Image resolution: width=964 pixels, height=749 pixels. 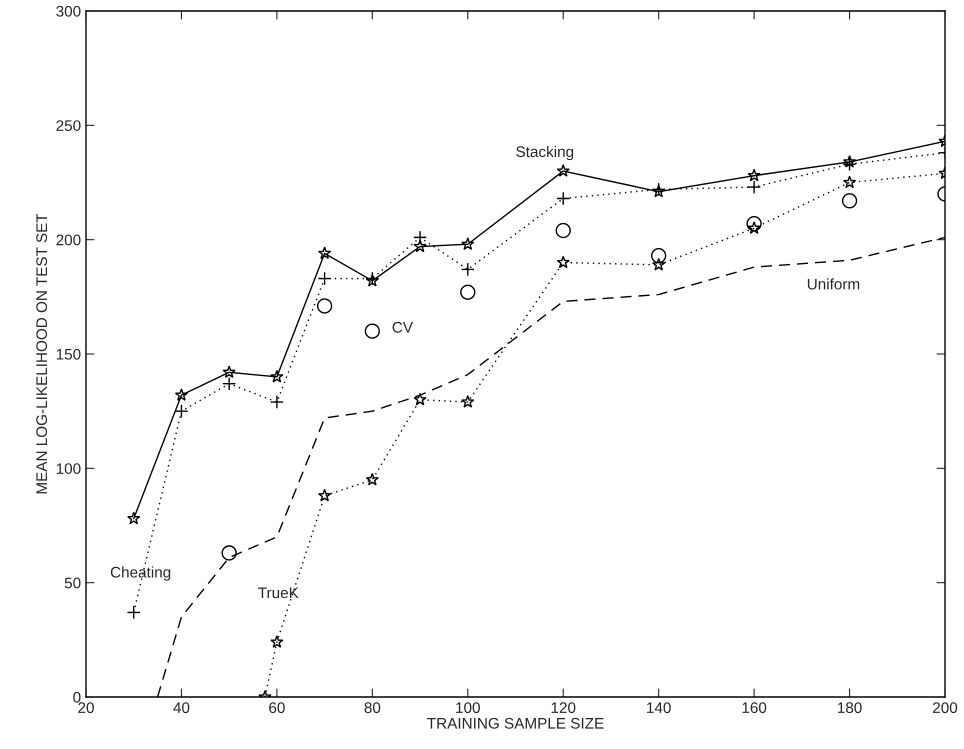 I want to click on series-label: Cheating, so click(x=140, y=573).